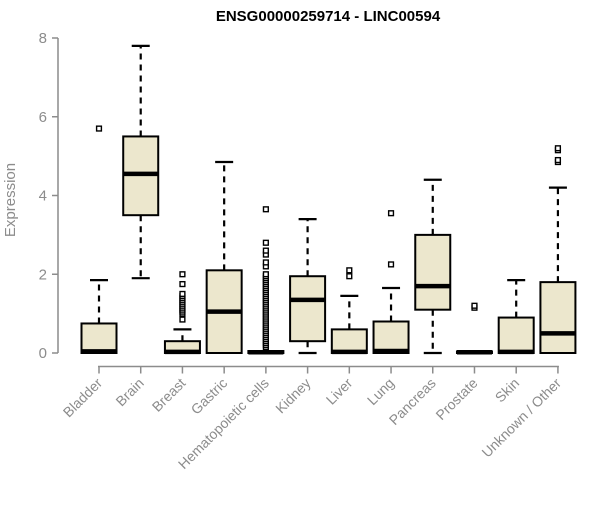 The width and height of the screenshot is (600, 505). Describe the element at coordinates (558, 317) in the screenshot. I see `box-unknown-other` at that location.